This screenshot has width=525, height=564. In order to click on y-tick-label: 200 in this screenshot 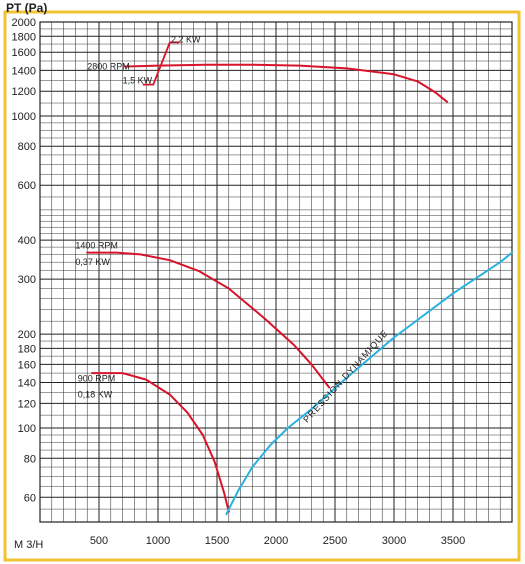, I will do `click(27, 335)`.